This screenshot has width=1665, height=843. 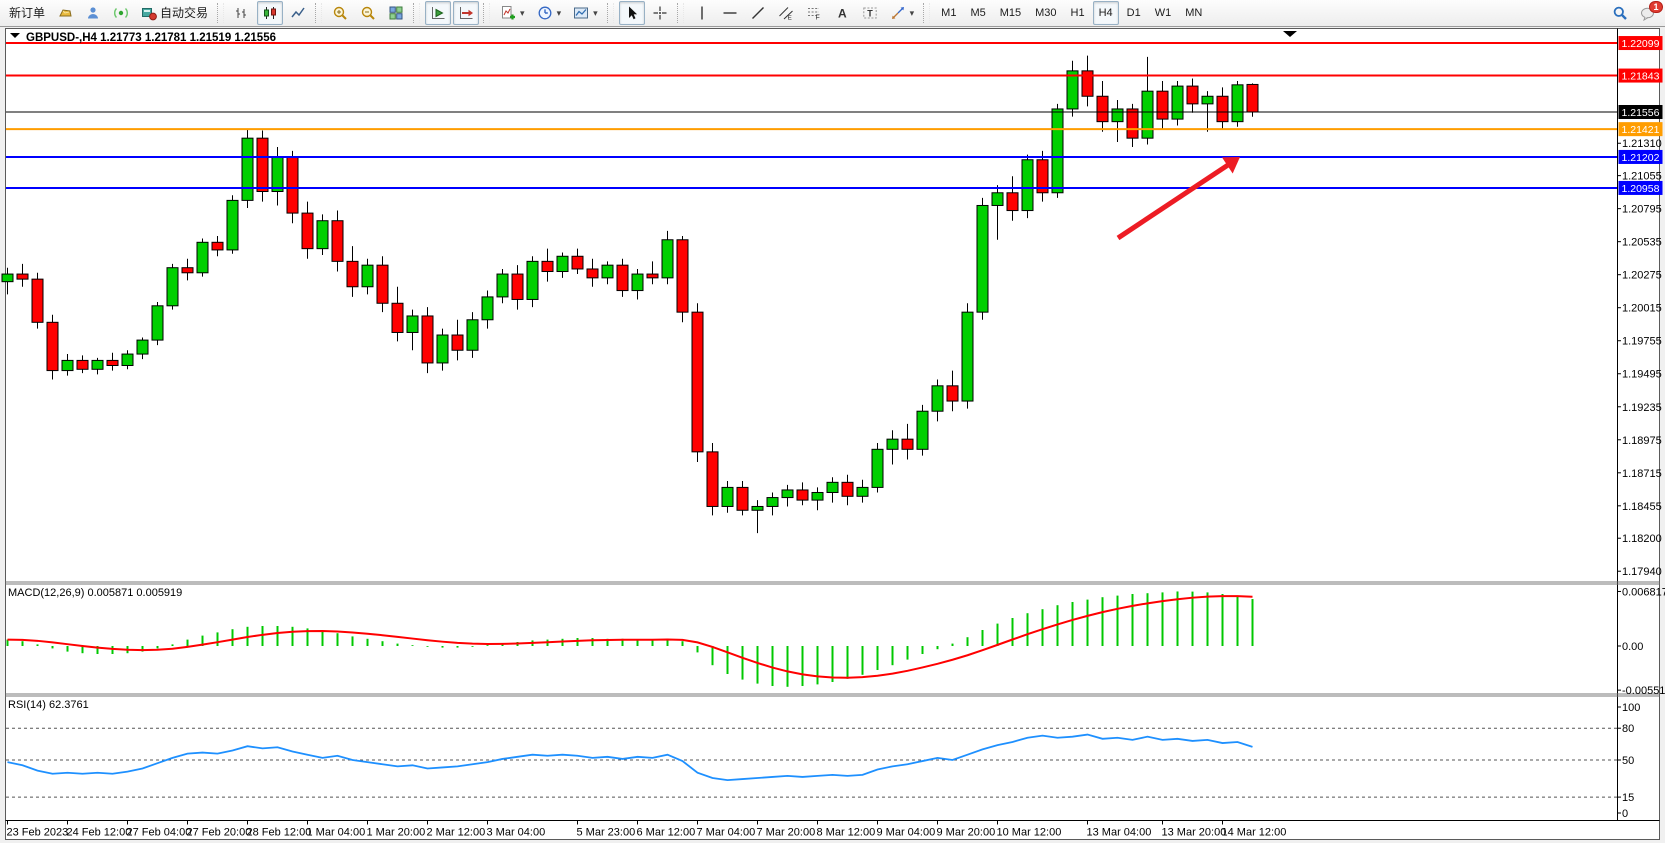 I want to click on new-order-button: 新订单, so click(x=27, y=13).